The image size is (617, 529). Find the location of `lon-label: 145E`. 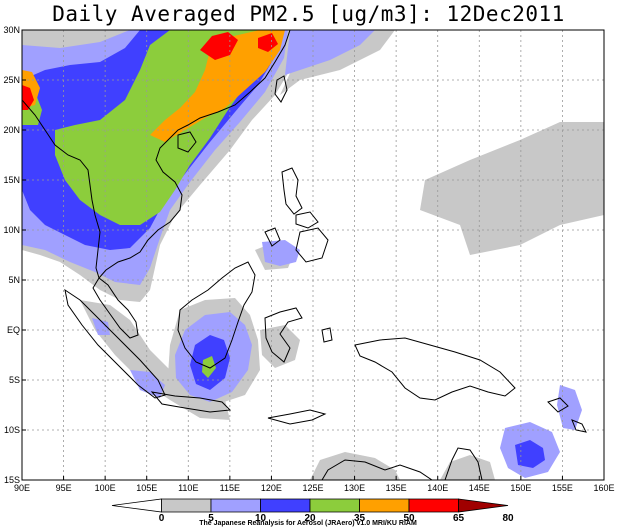

lon-label: 145E is located at coordinates (479, 488).